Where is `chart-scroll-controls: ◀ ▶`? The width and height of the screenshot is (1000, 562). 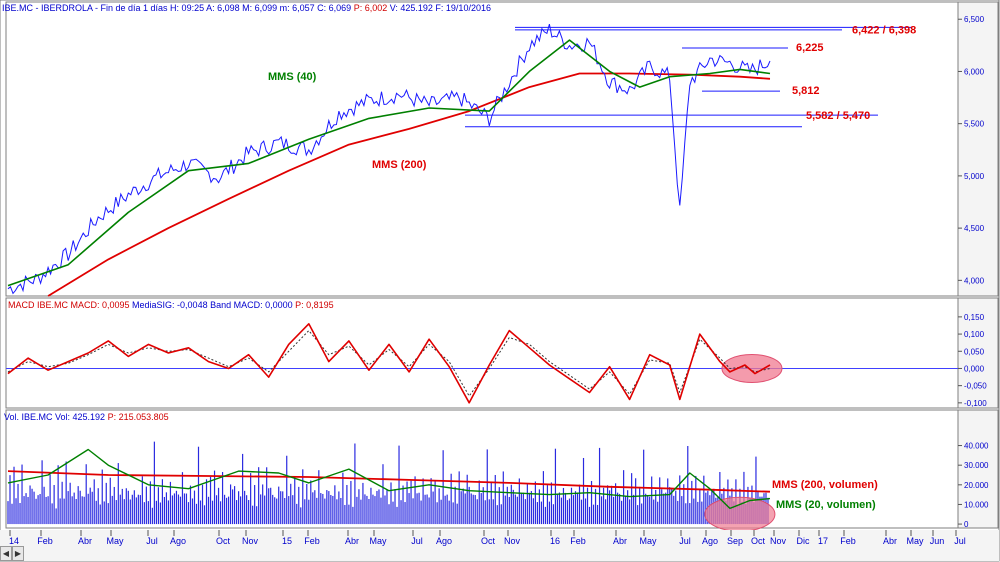 chart-scroll-controls: ◀ ▶ is located at coordinates (12, 553).